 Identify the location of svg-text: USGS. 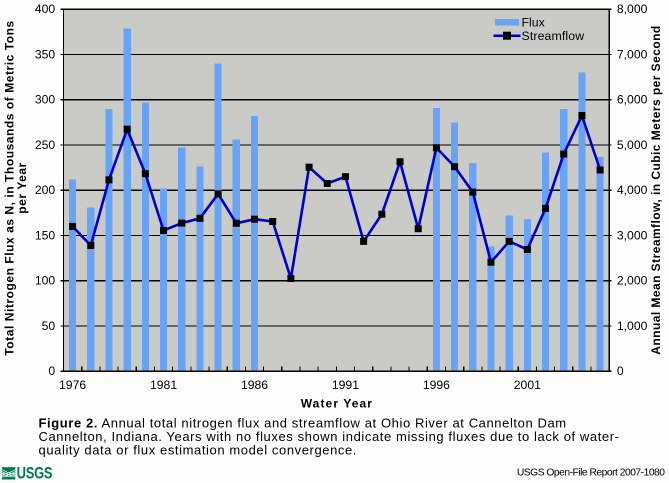
(35, 474).